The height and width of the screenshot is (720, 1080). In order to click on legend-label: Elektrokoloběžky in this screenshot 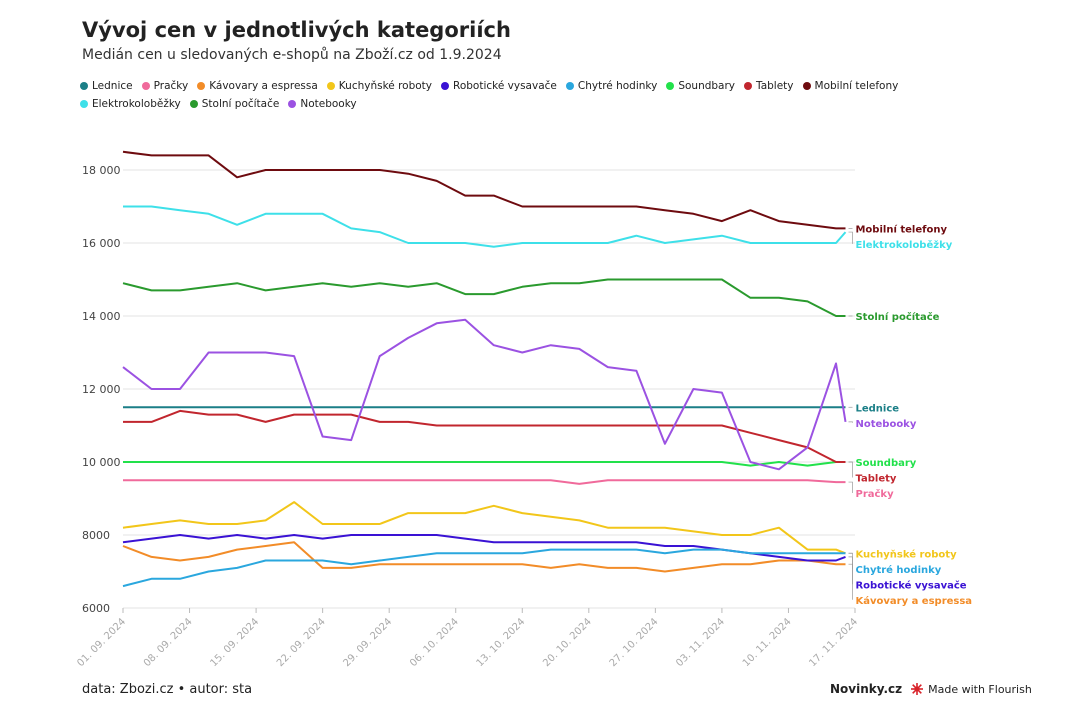, I will do `click(136, 104)`.